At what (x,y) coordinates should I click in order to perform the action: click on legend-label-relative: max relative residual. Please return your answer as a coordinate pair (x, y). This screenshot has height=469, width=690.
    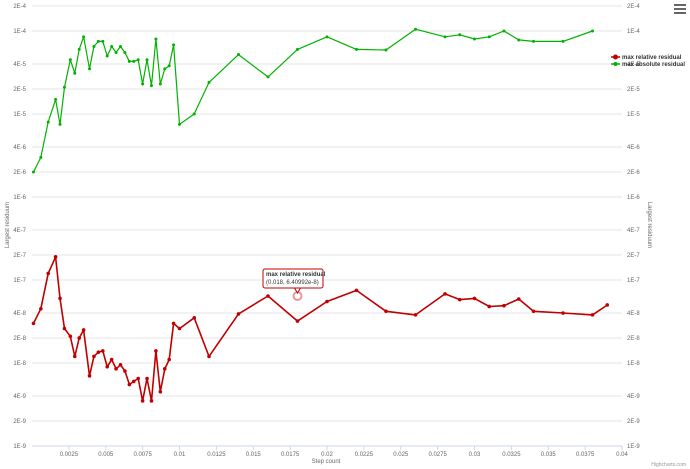
    Looking at the image, I should click on (652, 58).